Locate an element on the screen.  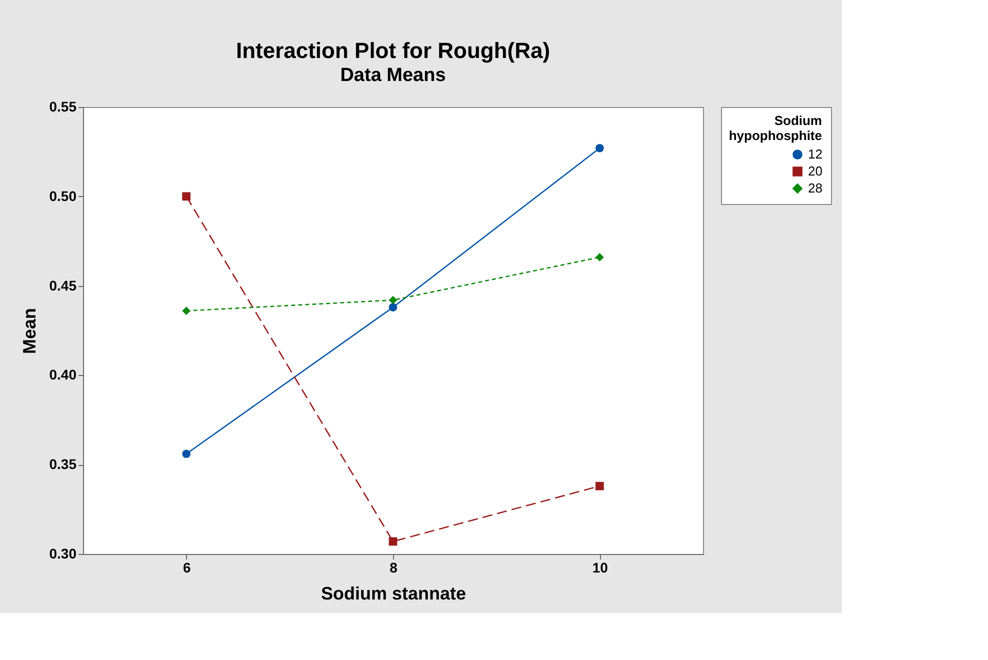
y-tick-label: 0.50 is located at coordinates (63, 196).